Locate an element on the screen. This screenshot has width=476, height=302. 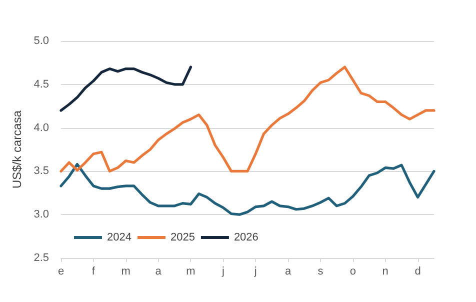
y-tick-label: 2.5 is located at coordinates (41, 258).